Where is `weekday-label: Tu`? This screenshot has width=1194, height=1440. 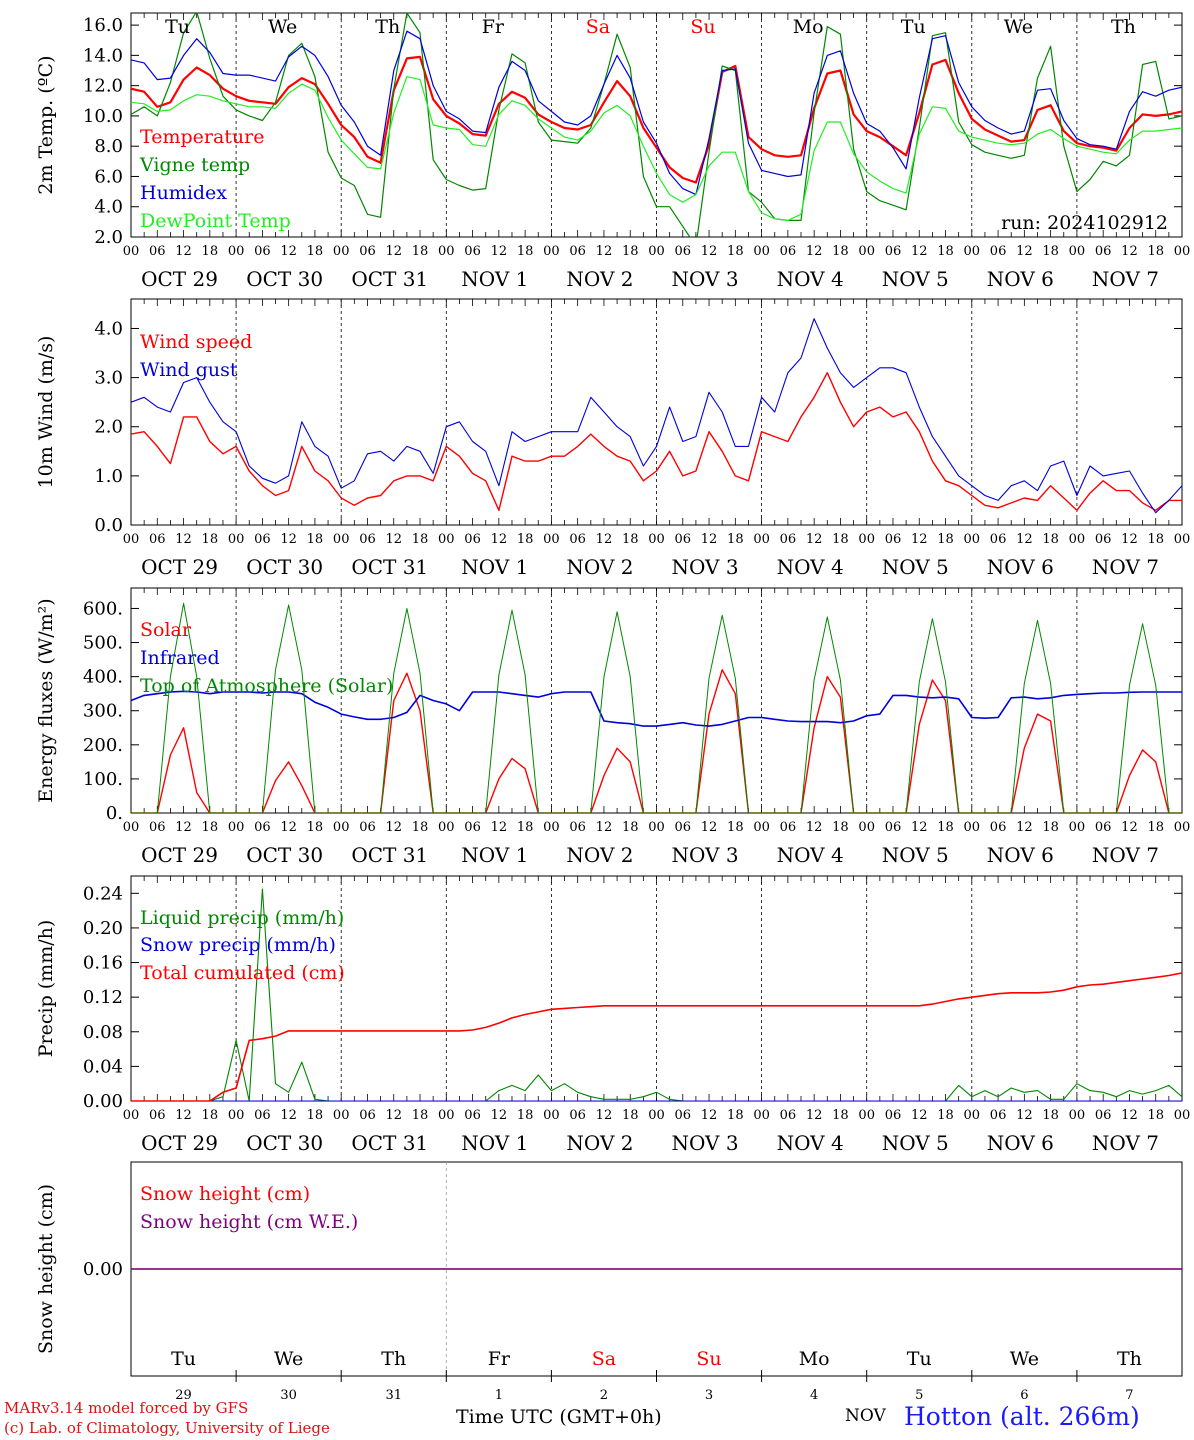 weekday-label: Tu is located at coordinates (183, 1359).